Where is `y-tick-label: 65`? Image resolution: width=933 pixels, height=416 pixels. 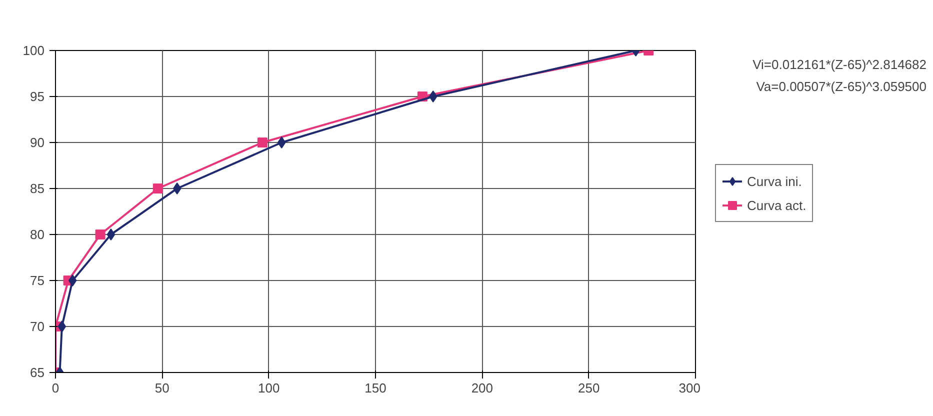 y-tick-label: 65 is located at coordinates (37, 372).